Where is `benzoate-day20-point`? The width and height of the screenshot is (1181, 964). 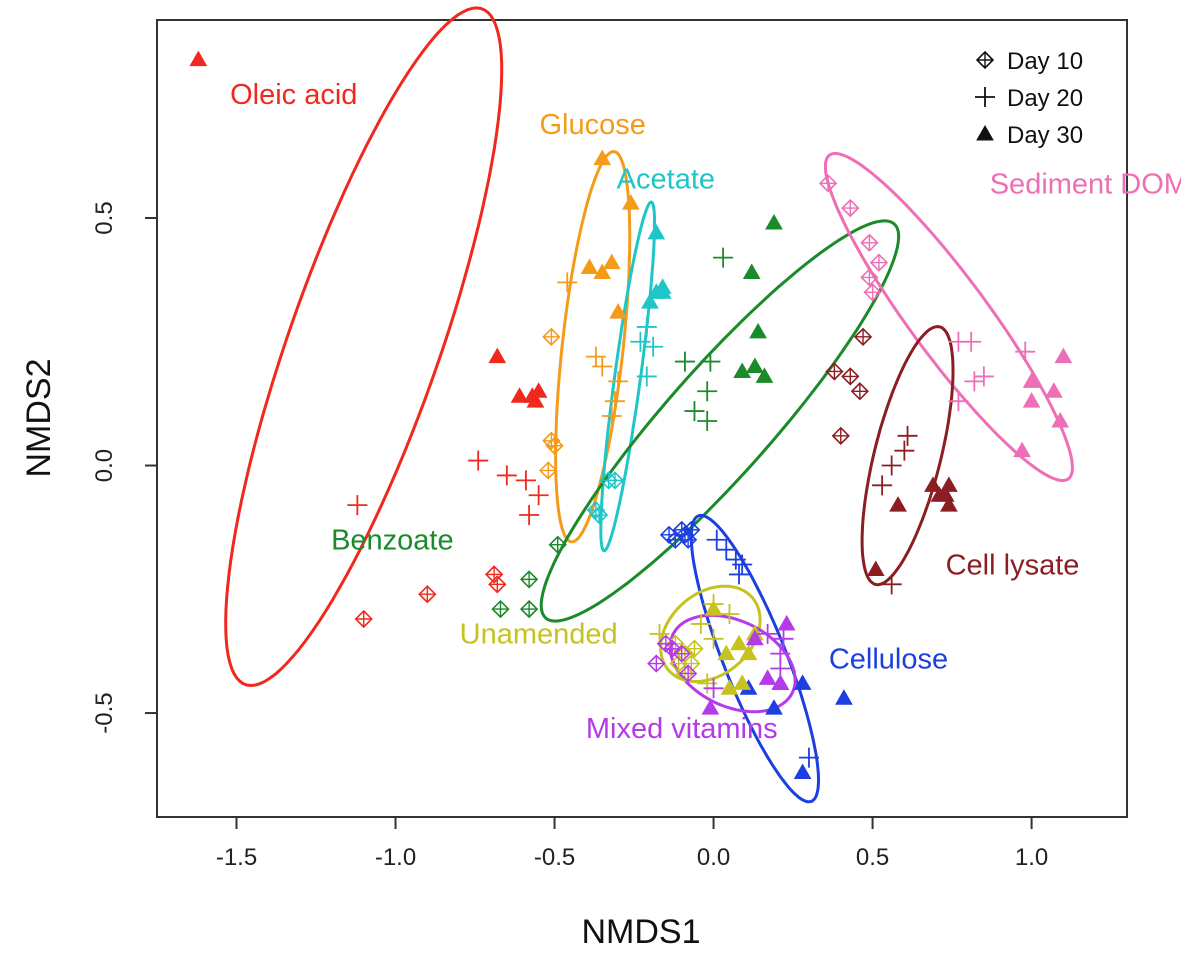 benzoate-day20-point is located at coordinates (710, 361).